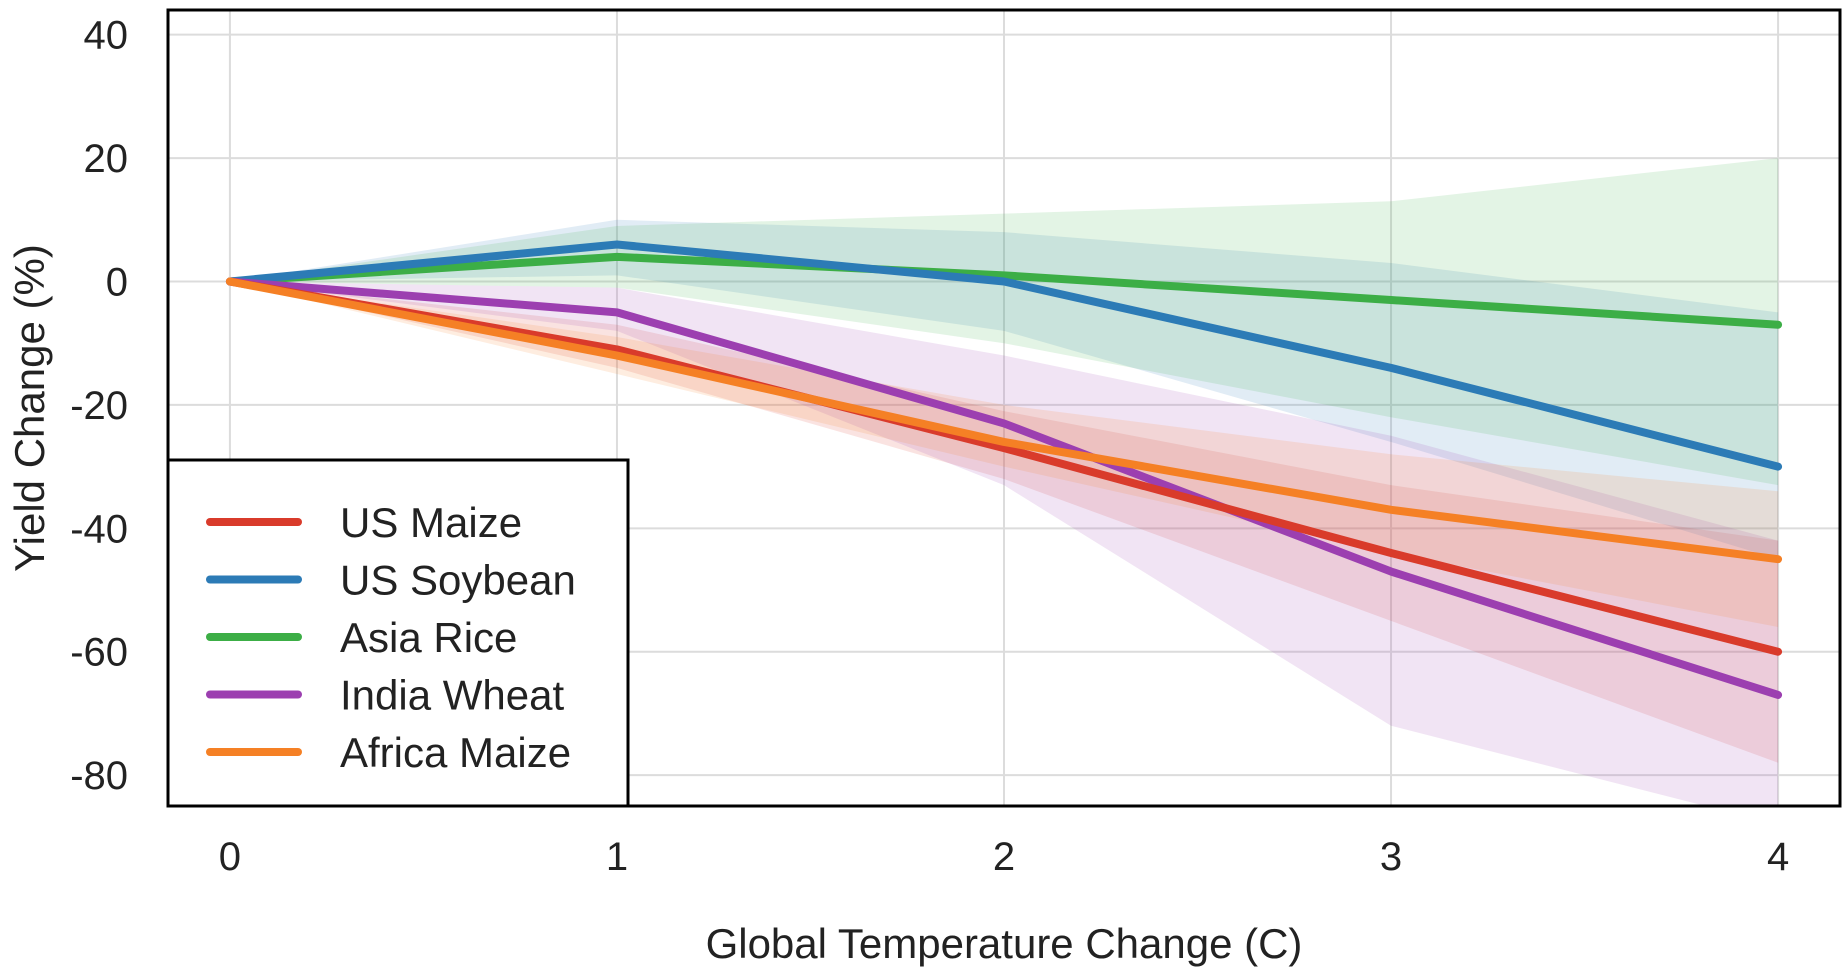 This screenshot has height=967, width=1847. I want to click on y-tick-label: 40, so click(106, 36).